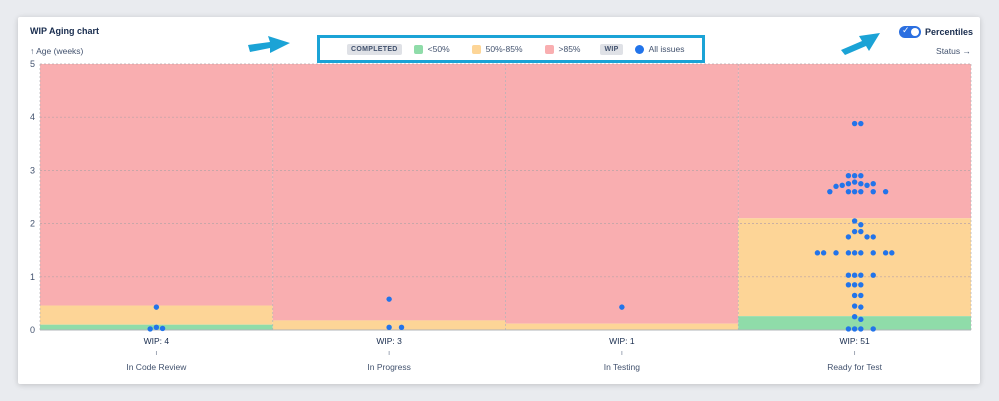 This screenshot has height=401, width=999. I want to click on legend-swatch-p50, so click(418, 49).